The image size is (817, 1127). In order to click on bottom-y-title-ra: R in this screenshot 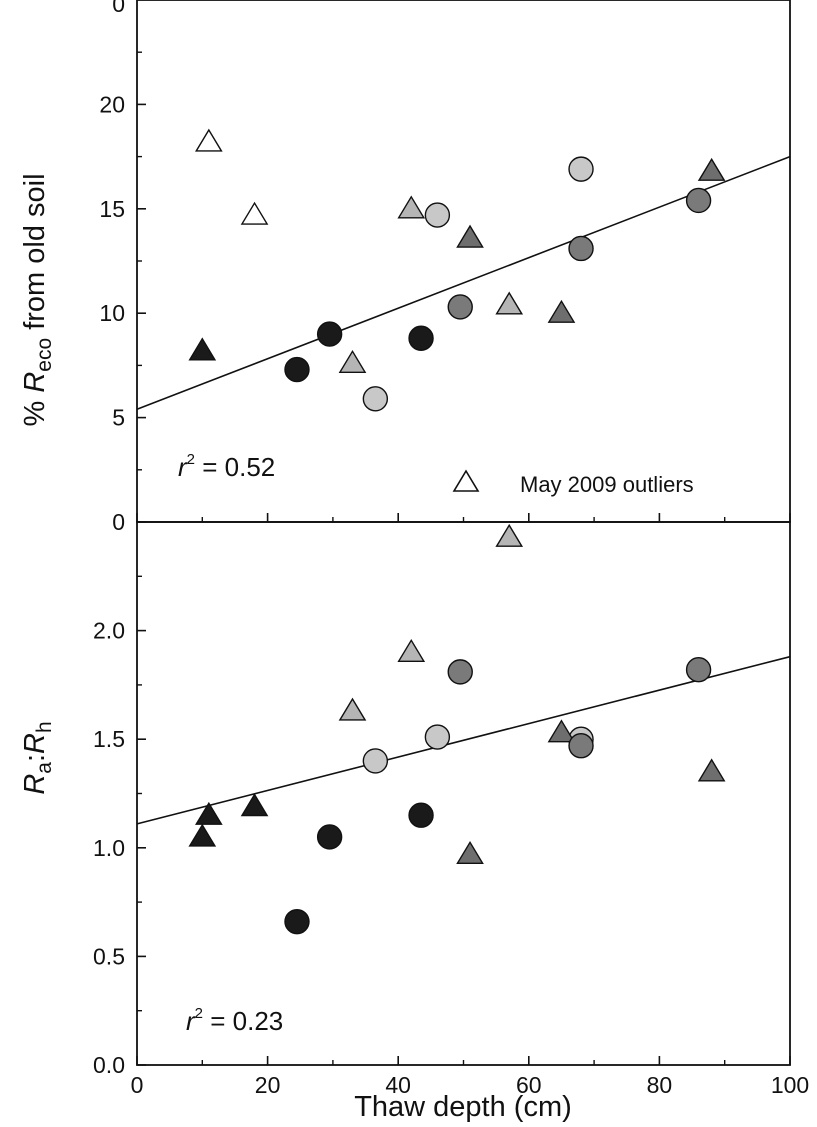, I will do `click(35, 784)`.